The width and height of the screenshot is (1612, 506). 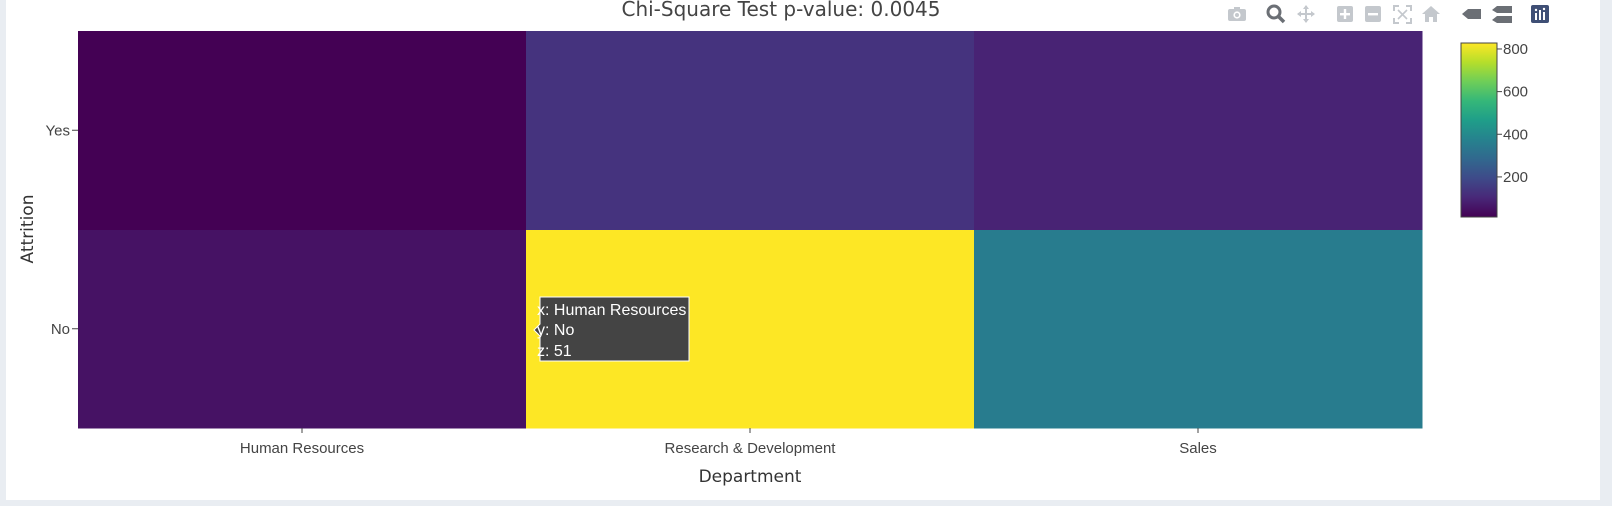 What do you see at coordinates (1515, 134) in the screenshot?
I see `colorbar-tick-label: 400` at bounding box center [1515, 134].